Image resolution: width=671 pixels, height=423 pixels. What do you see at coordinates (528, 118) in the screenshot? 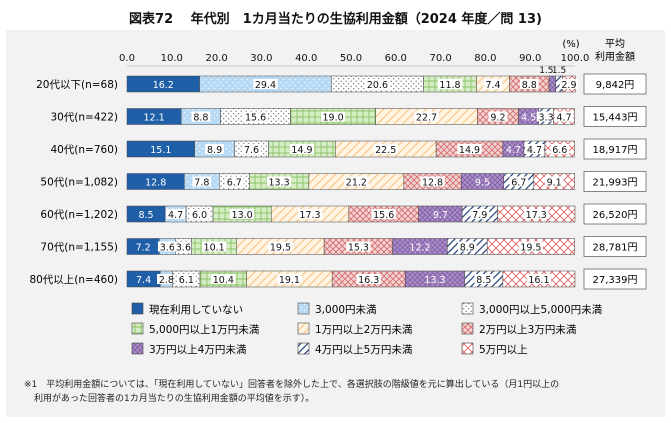
I see `data-label: 4.5` at bounding box center [528, 118].